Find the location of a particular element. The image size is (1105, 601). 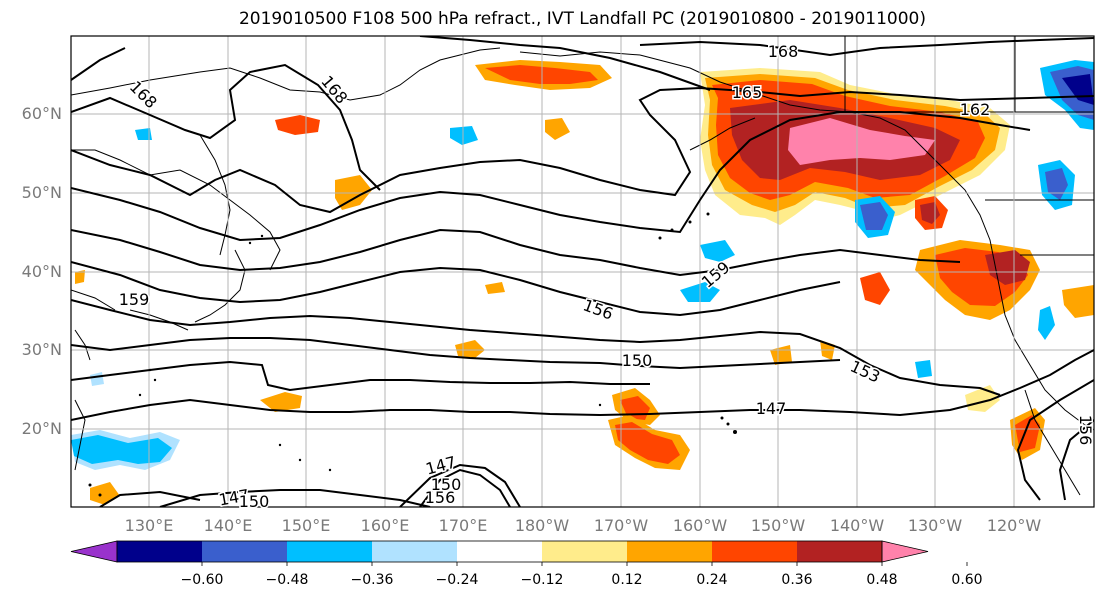

latitude-labels: 60°N 50°N 40°N 30°N 20°N is located at coordinates (42, 271).